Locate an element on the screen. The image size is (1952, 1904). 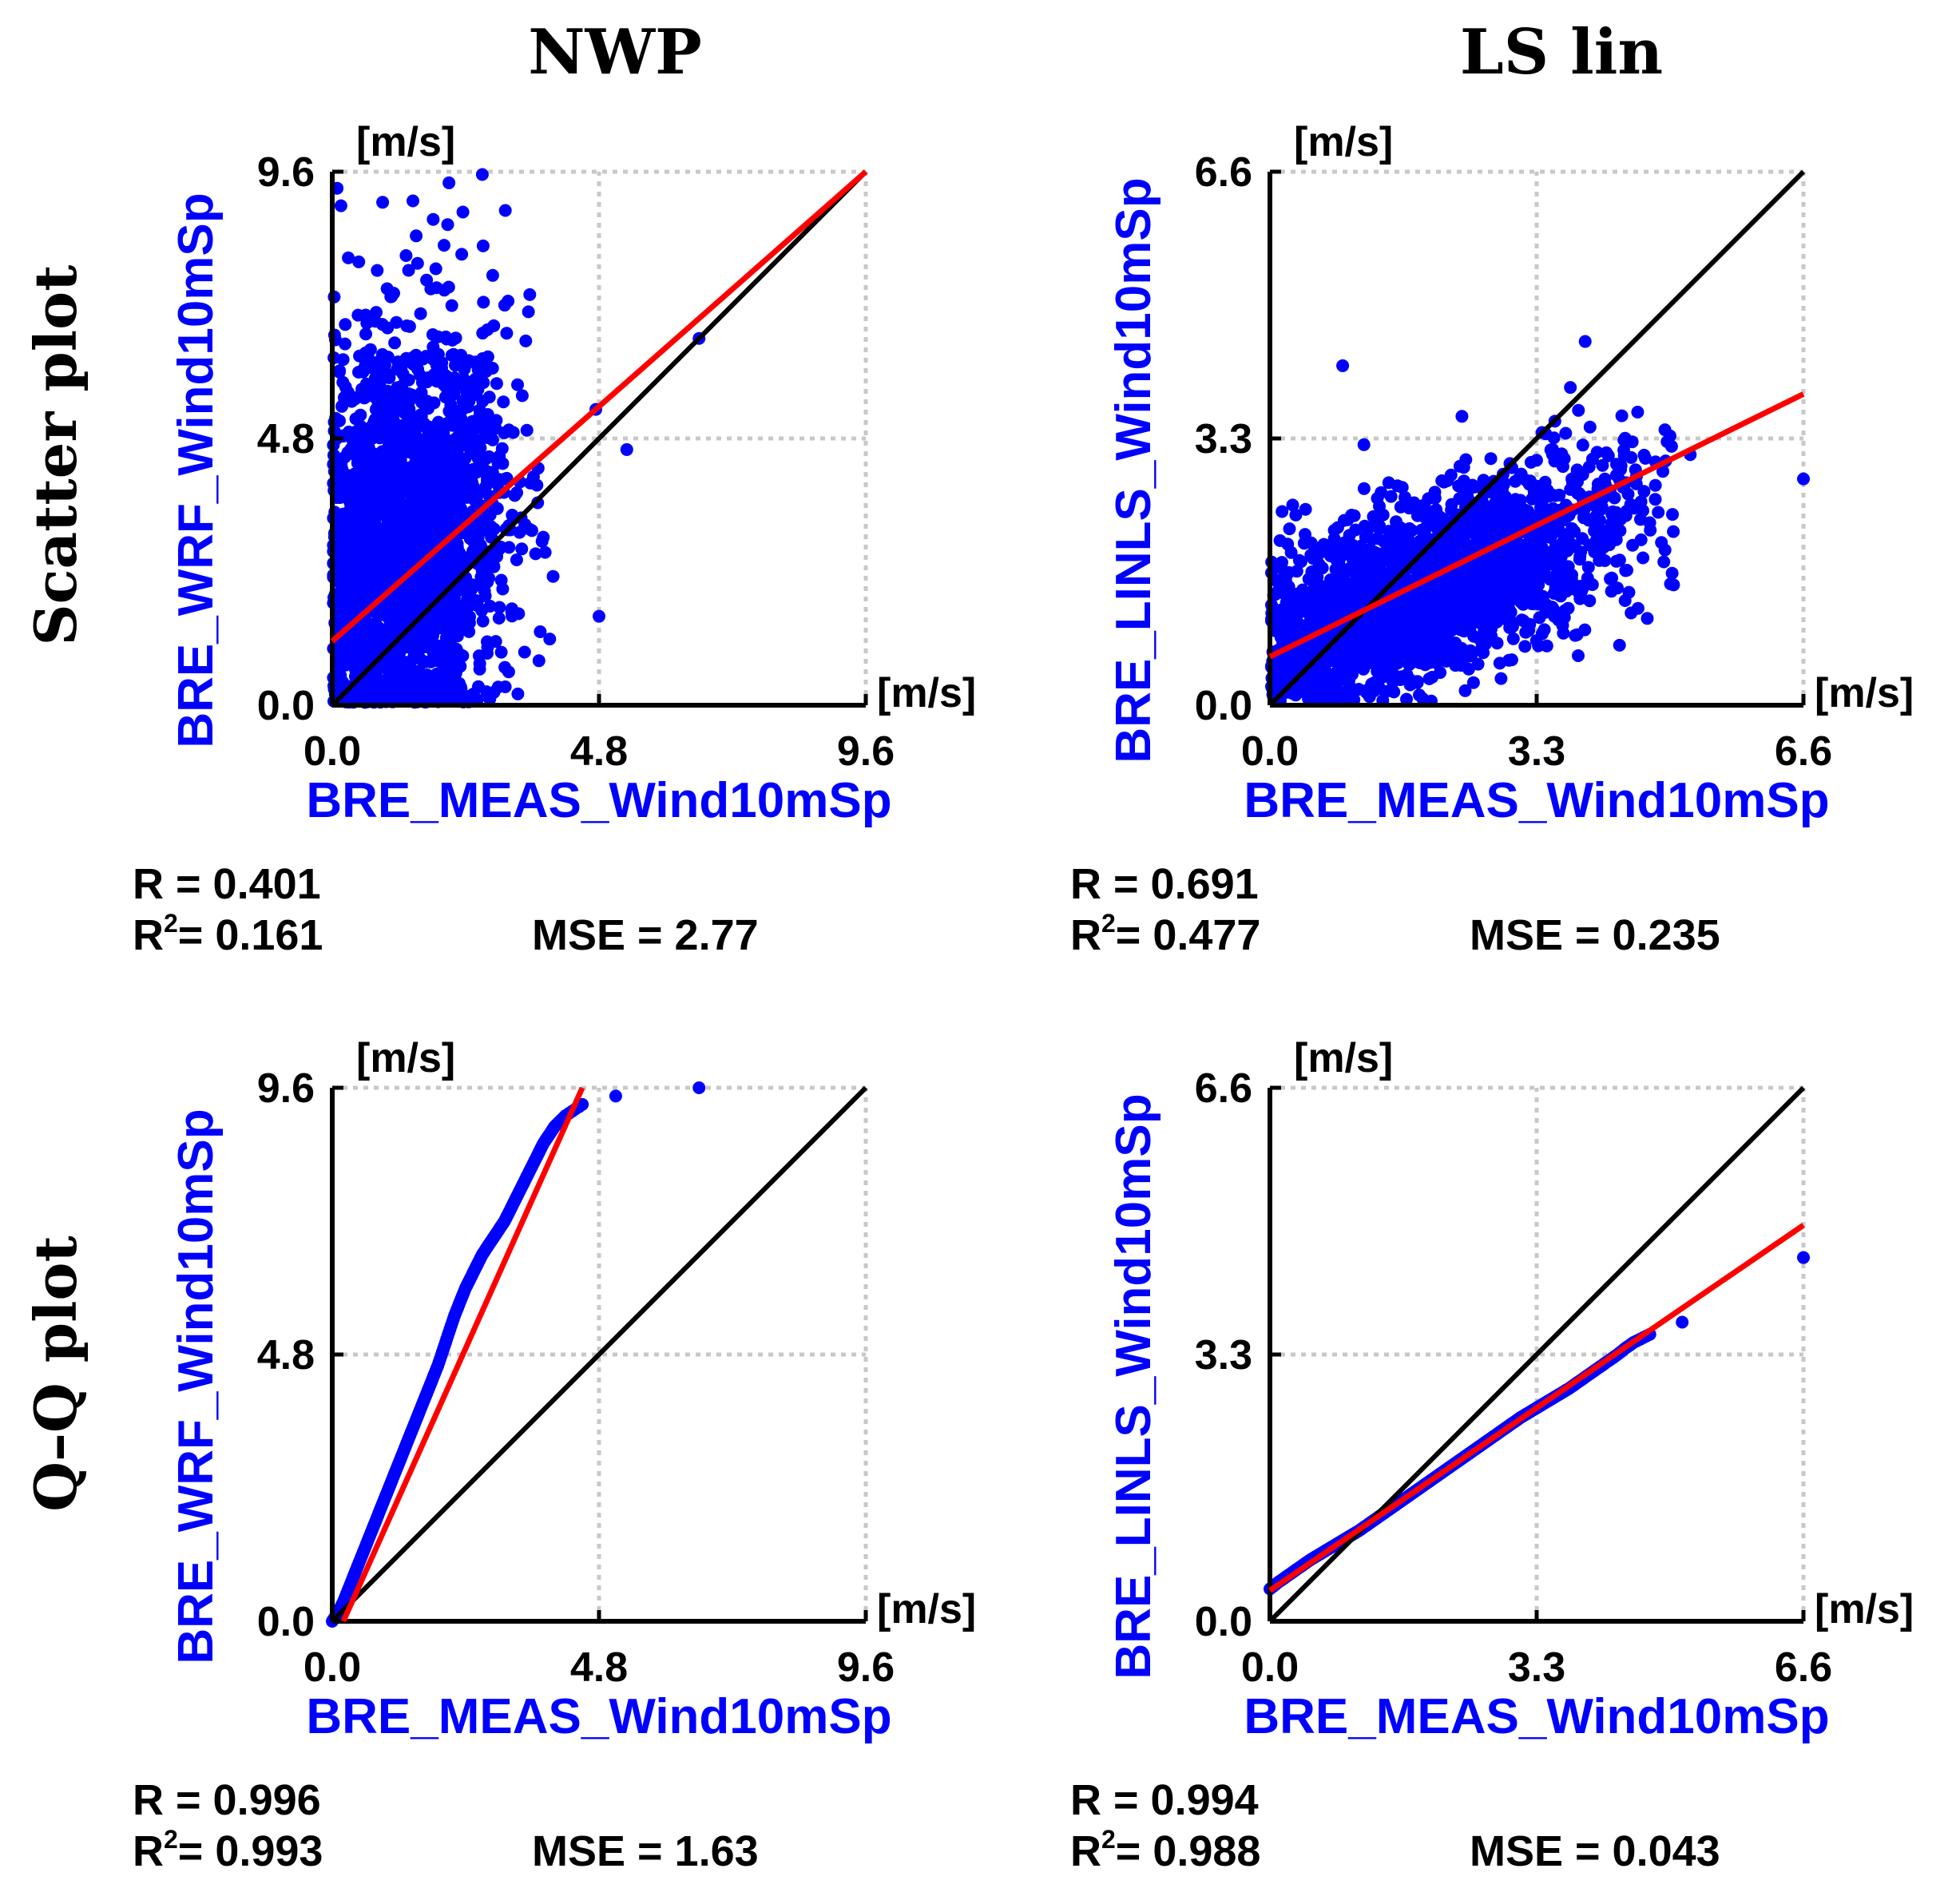
stat-mse: MSE = 1.63 is located at coordinates (645, 1851).